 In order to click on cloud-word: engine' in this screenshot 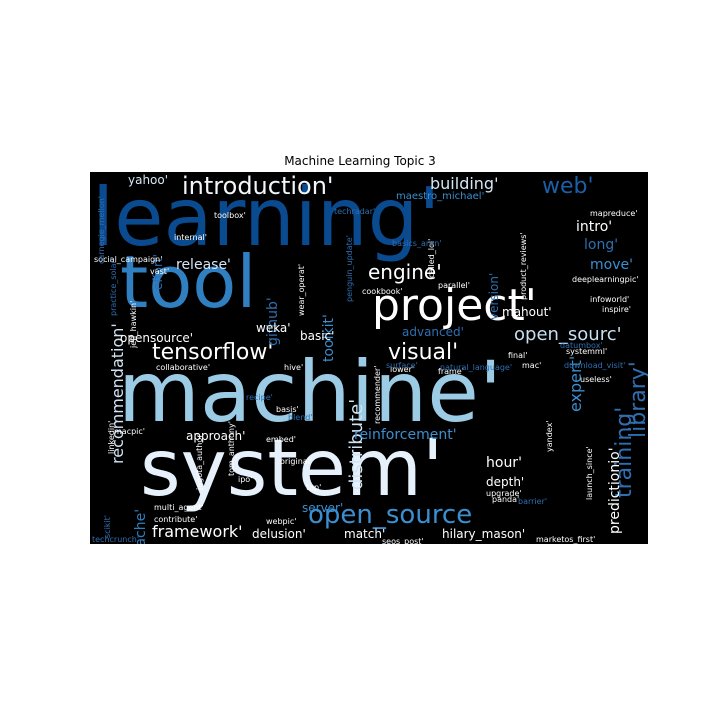, I will do `click(405, 272)`.